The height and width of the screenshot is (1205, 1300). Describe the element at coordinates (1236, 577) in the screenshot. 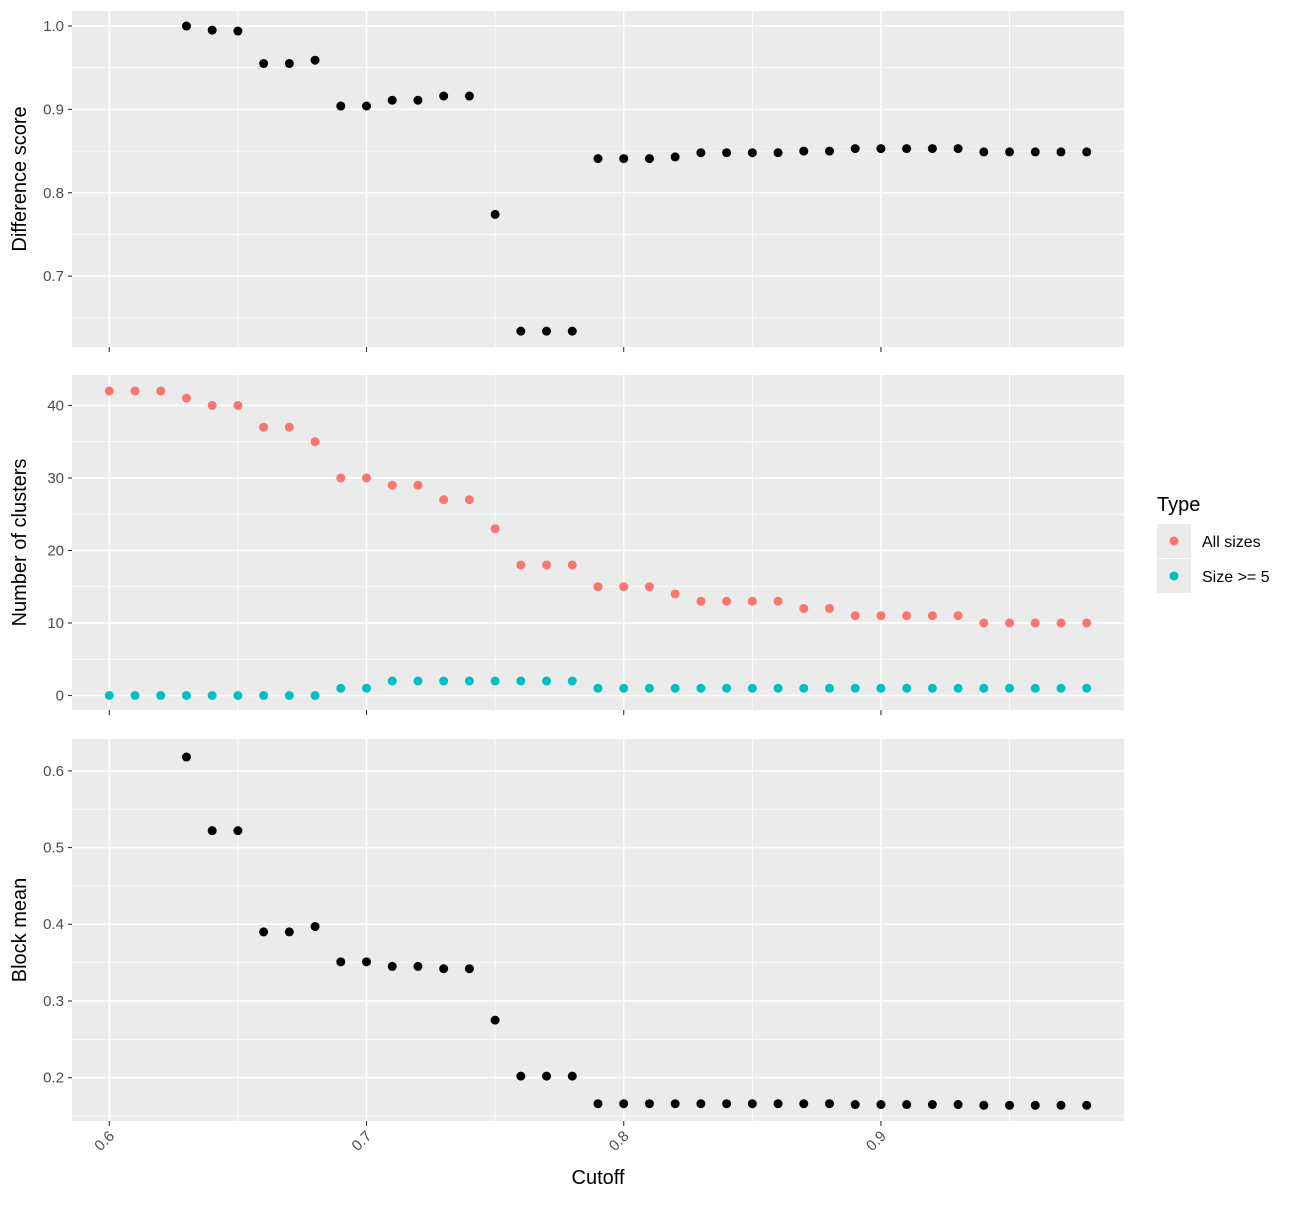

I see `legend-label-size-5-plus: Size >= 5` at that location.